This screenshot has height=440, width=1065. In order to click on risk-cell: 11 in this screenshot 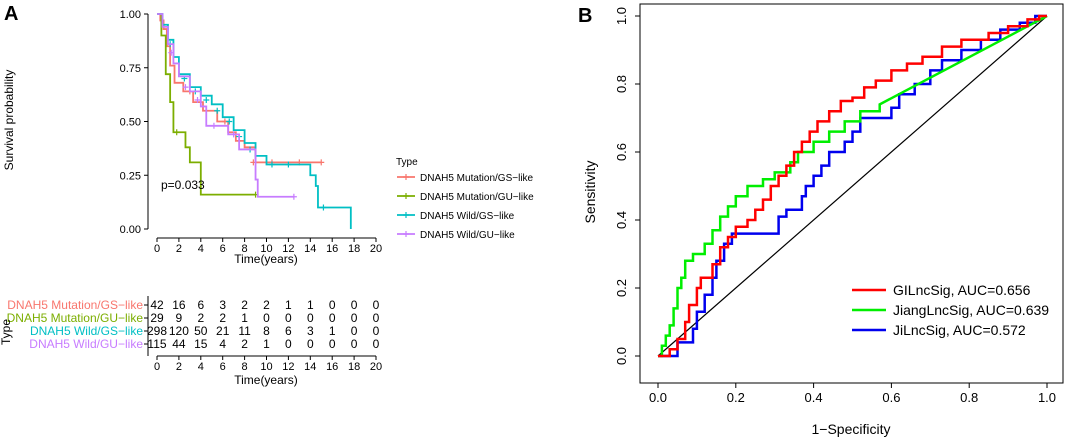, I will do `click(244, 331)`.